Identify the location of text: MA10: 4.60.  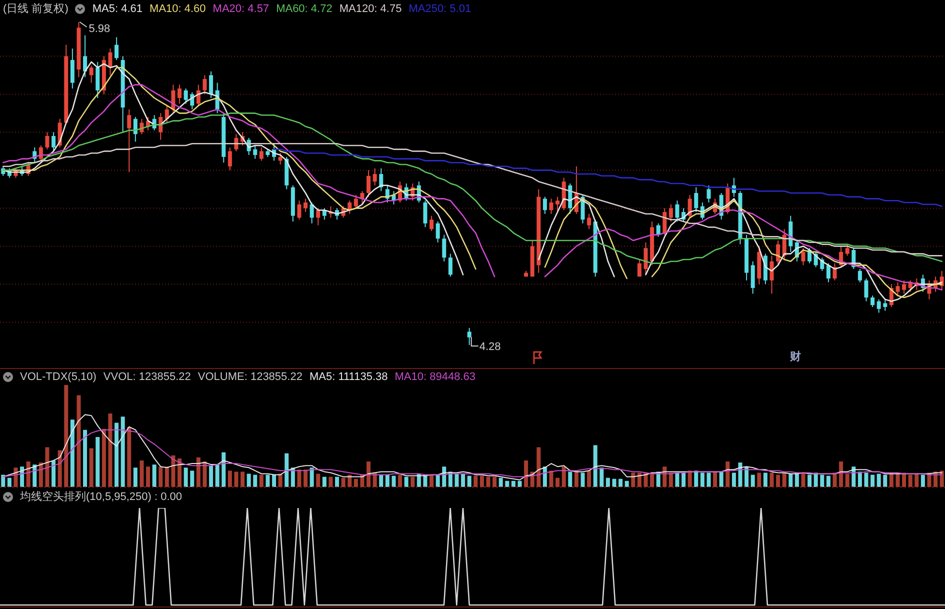
(178, 9).